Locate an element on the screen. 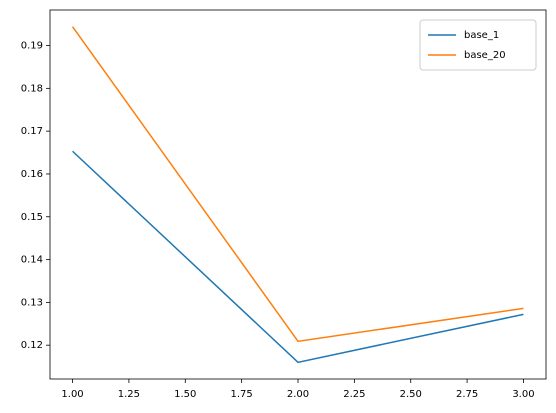  y-tick-label: 0.19 is located at coordinates (32, 46).